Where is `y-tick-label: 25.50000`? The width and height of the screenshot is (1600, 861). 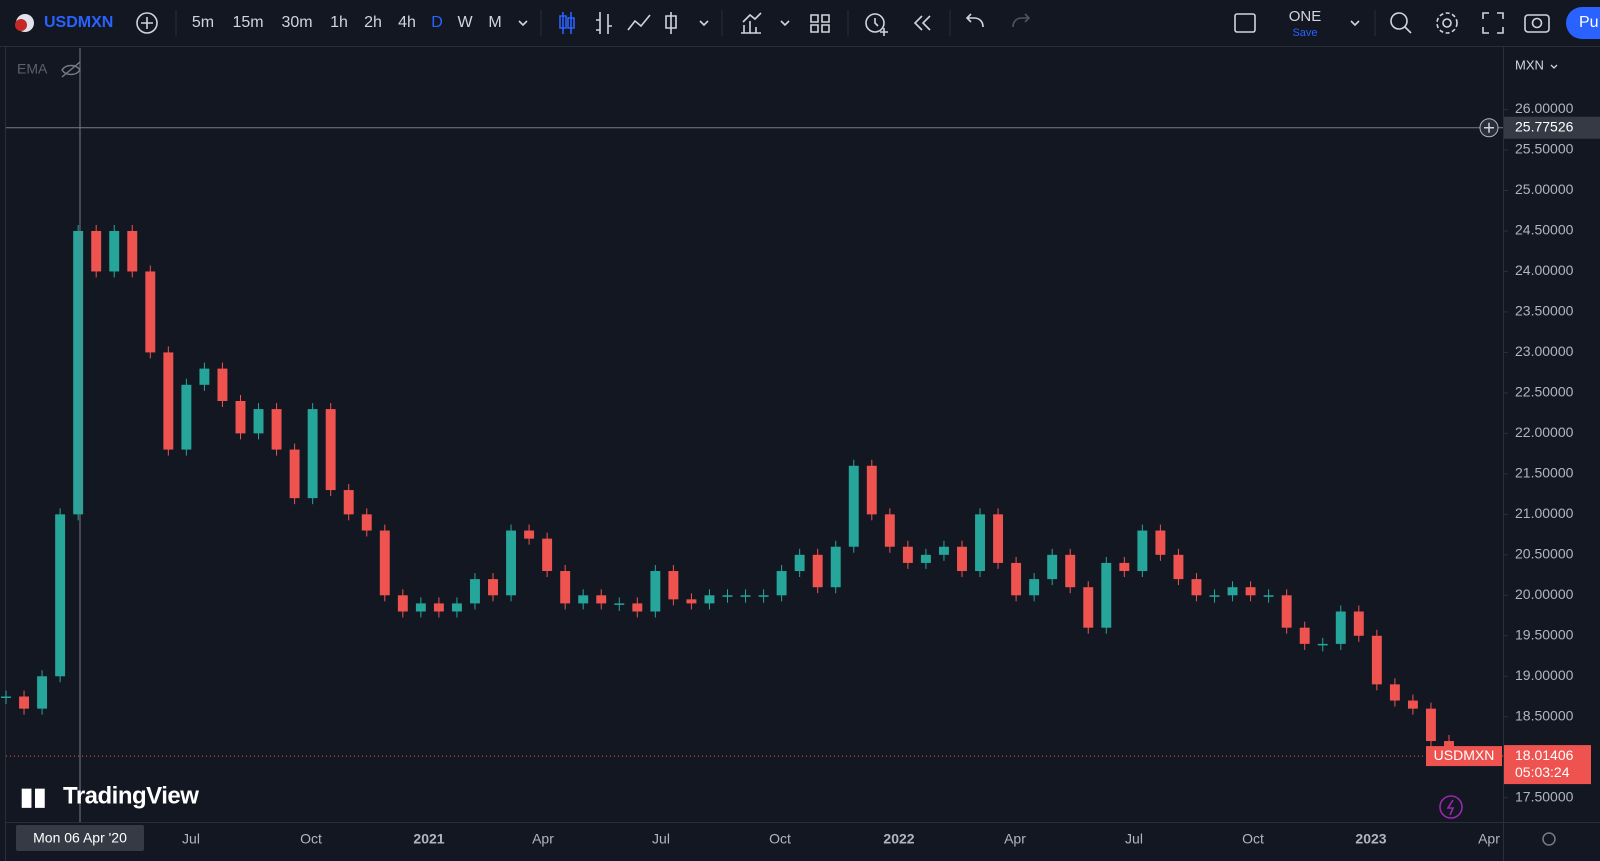 y-tick-label: 25.50000 is located at coordinates (1544, 149).